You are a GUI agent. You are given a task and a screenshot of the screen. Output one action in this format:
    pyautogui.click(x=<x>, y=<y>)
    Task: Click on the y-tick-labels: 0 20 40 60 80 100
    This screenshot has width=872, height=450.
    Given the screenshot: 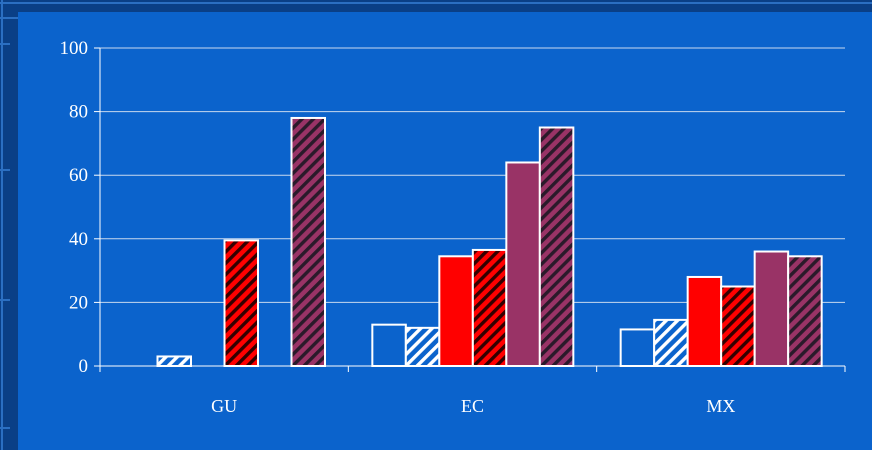 What is the action you would take?
    pyautogui.click(x=74, y=207)
    